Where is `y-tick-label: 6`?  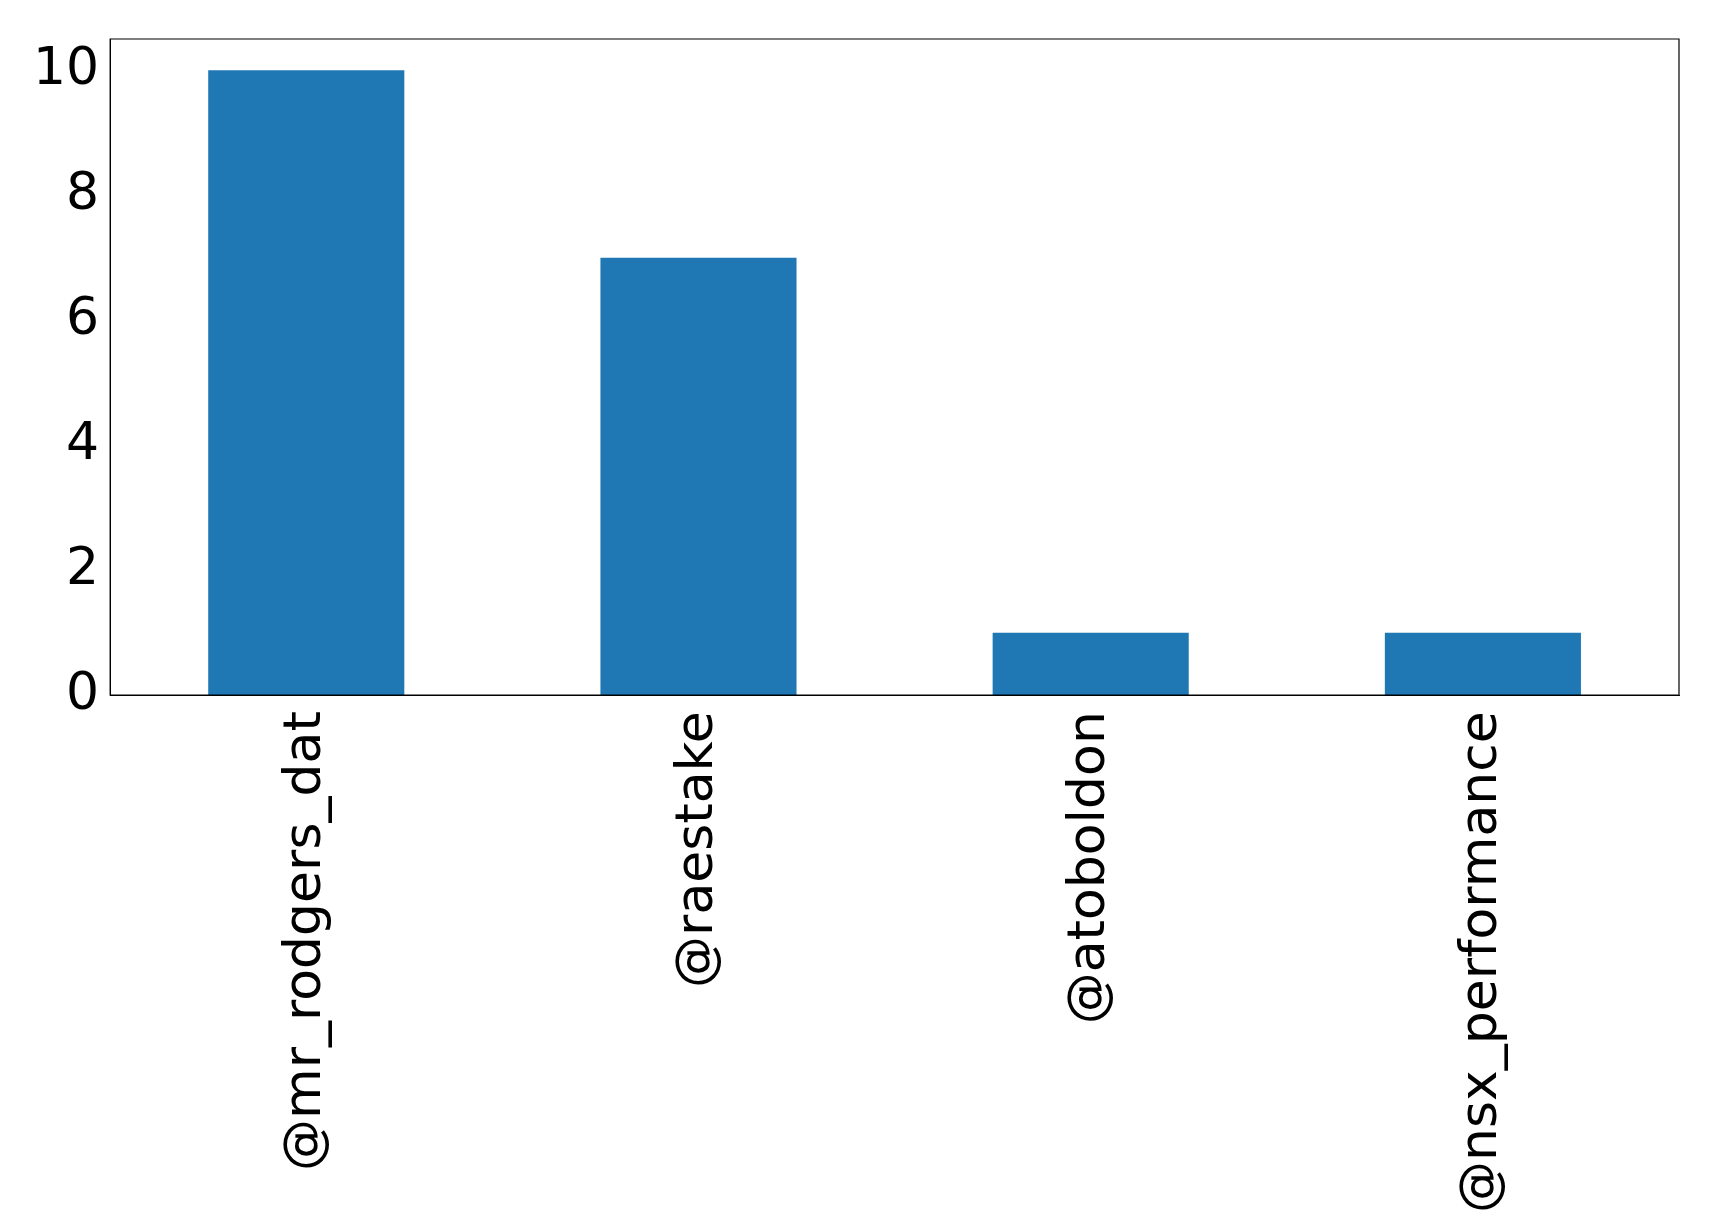
y-tick-label: 6 is located at coordinates (83, 315).